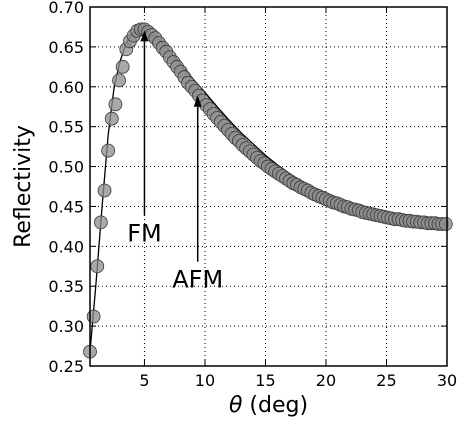  I want to click on y-tick-label: 0.50, so click(66, 167).